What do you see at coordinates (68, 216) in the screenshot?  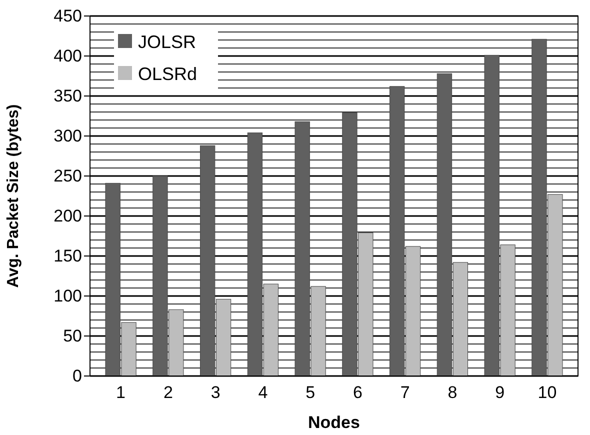 I see `y-tick-label: 200` at bounding box center [68, 216].